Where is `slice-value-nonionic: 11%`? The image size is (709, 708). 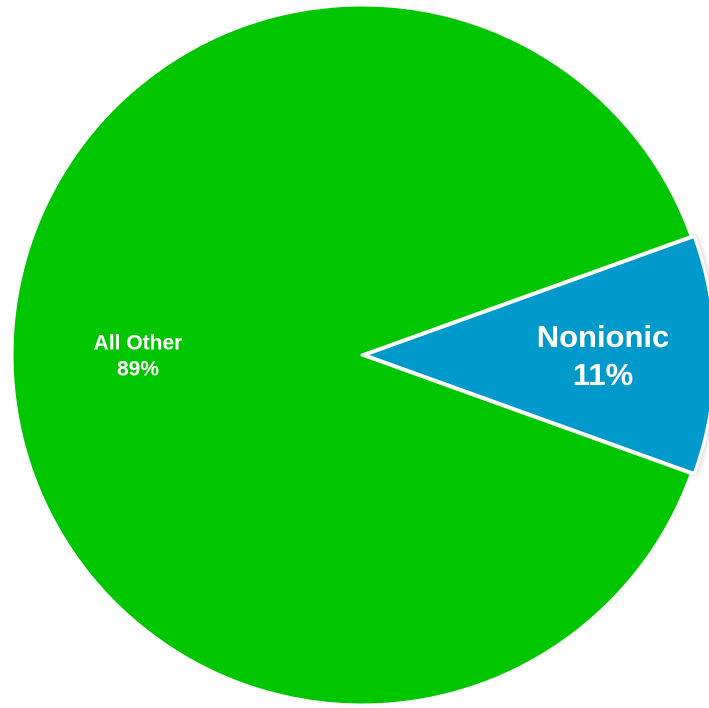
slice-value-nonionic: 11% is located at coordinates (603, 374).